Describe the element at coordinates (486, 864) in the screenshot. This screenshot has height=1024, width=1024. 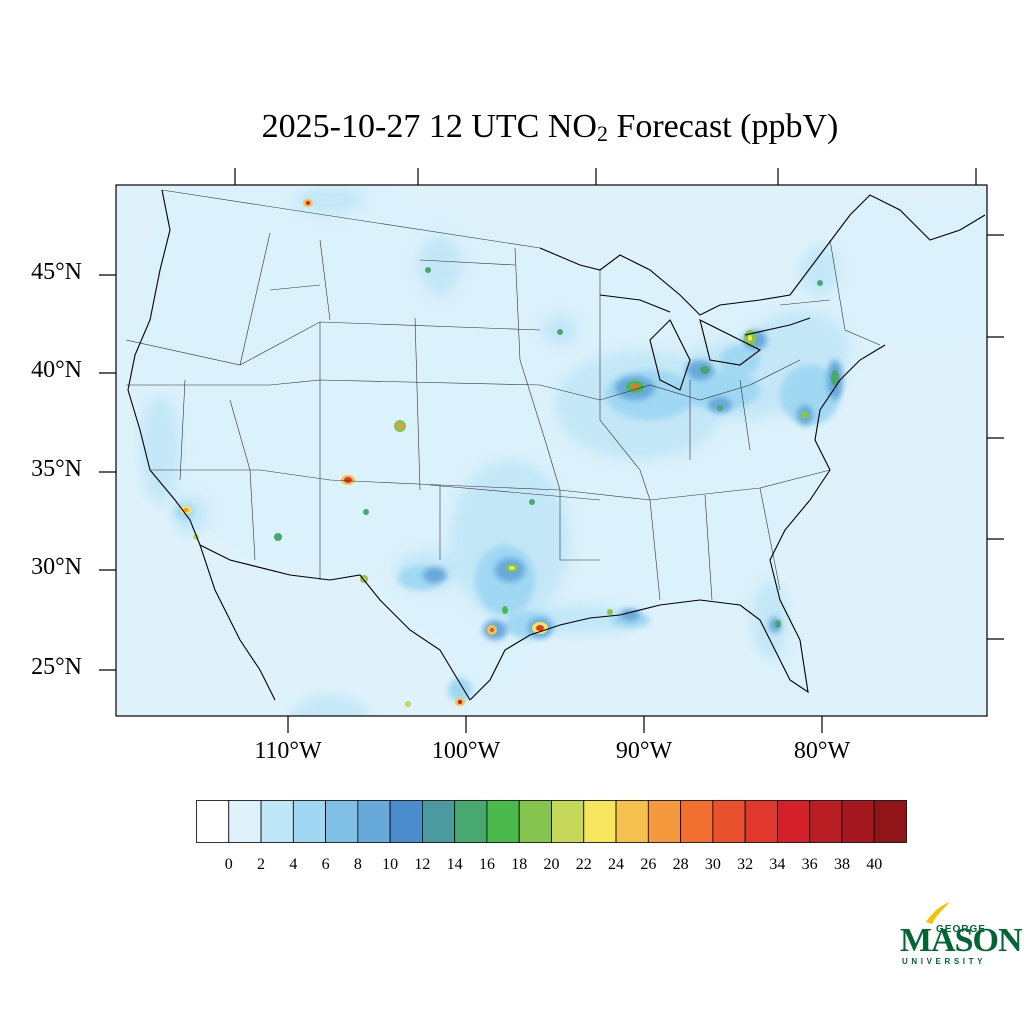
I see `colorbar-tick-label: 16` at that location.